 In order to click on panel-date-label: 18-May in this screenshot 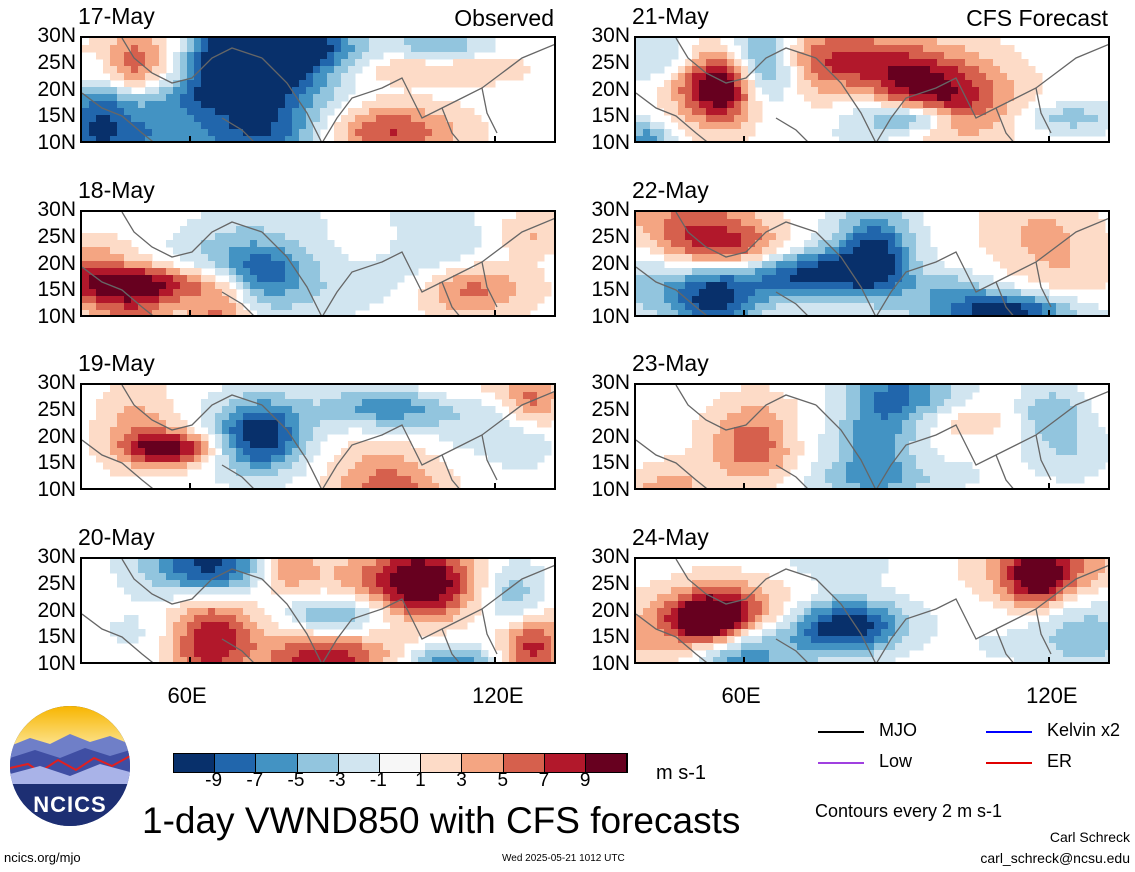, I will do `click(116, 190)`.